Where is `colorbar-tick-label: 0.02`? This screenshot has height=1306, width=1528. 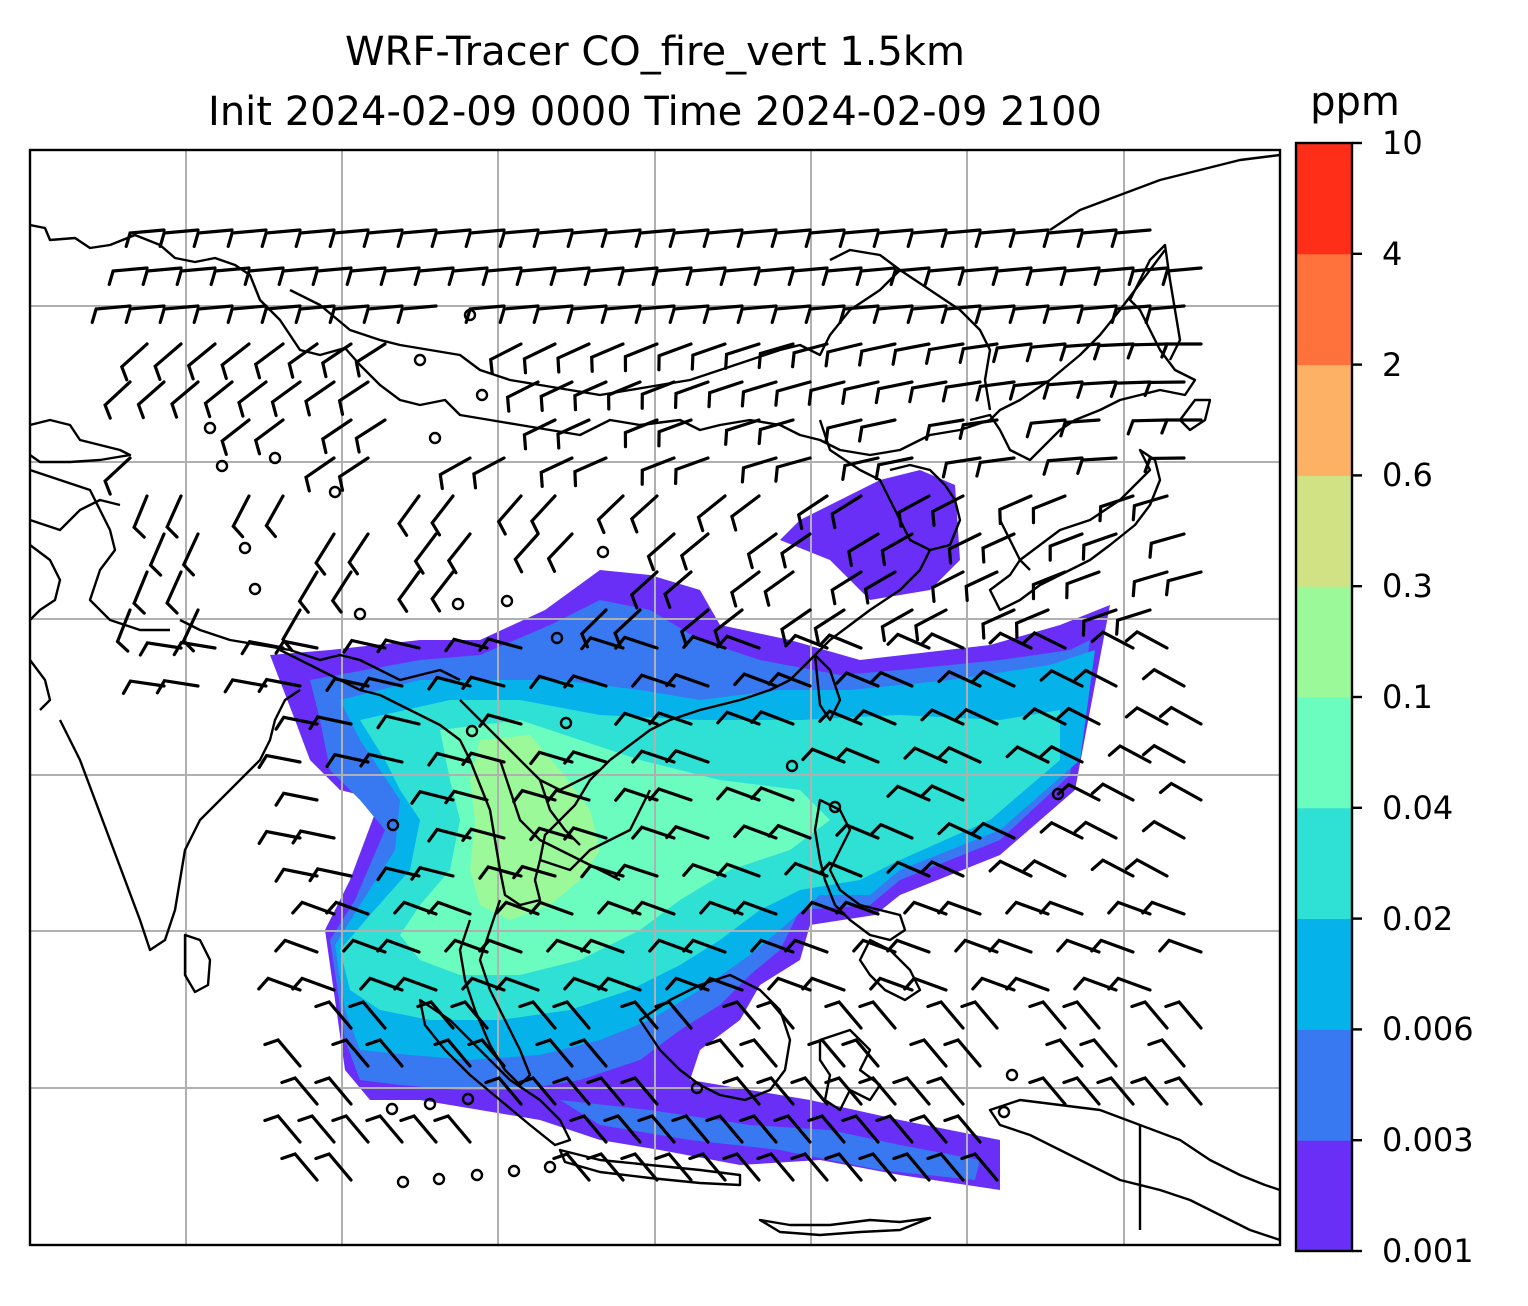 colorbar-tick-label: 0.02 is located at coordinates (1418, 918).